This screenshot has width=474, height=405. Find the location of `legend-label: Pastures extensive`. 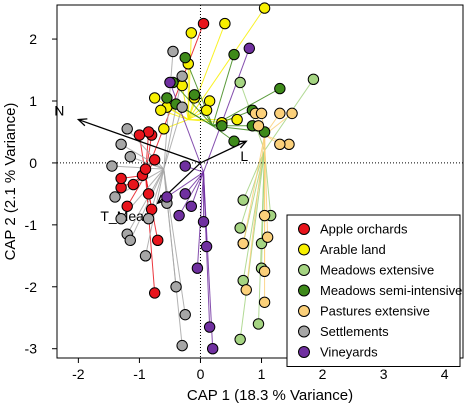

legend-label: Pastures extensive is located at coordinates (375, 311).